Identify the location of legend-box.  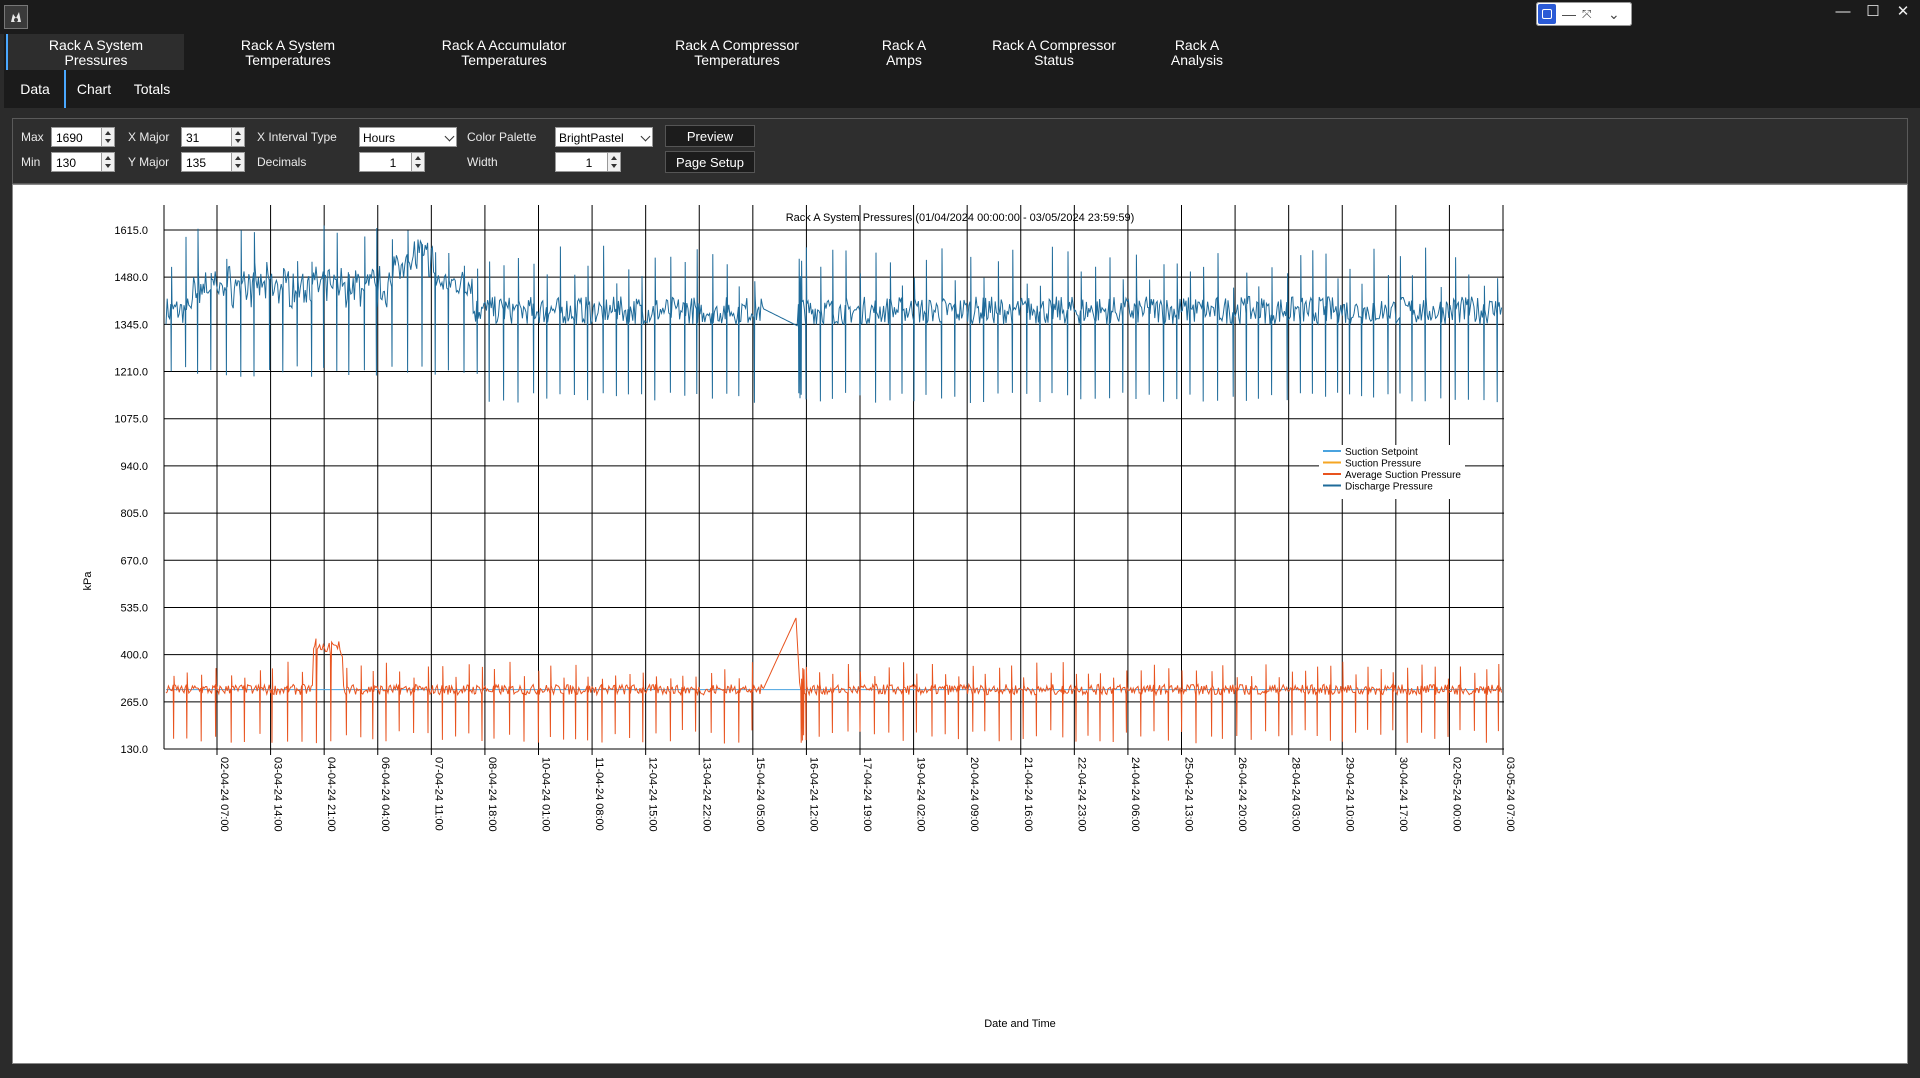
(1392, 472).